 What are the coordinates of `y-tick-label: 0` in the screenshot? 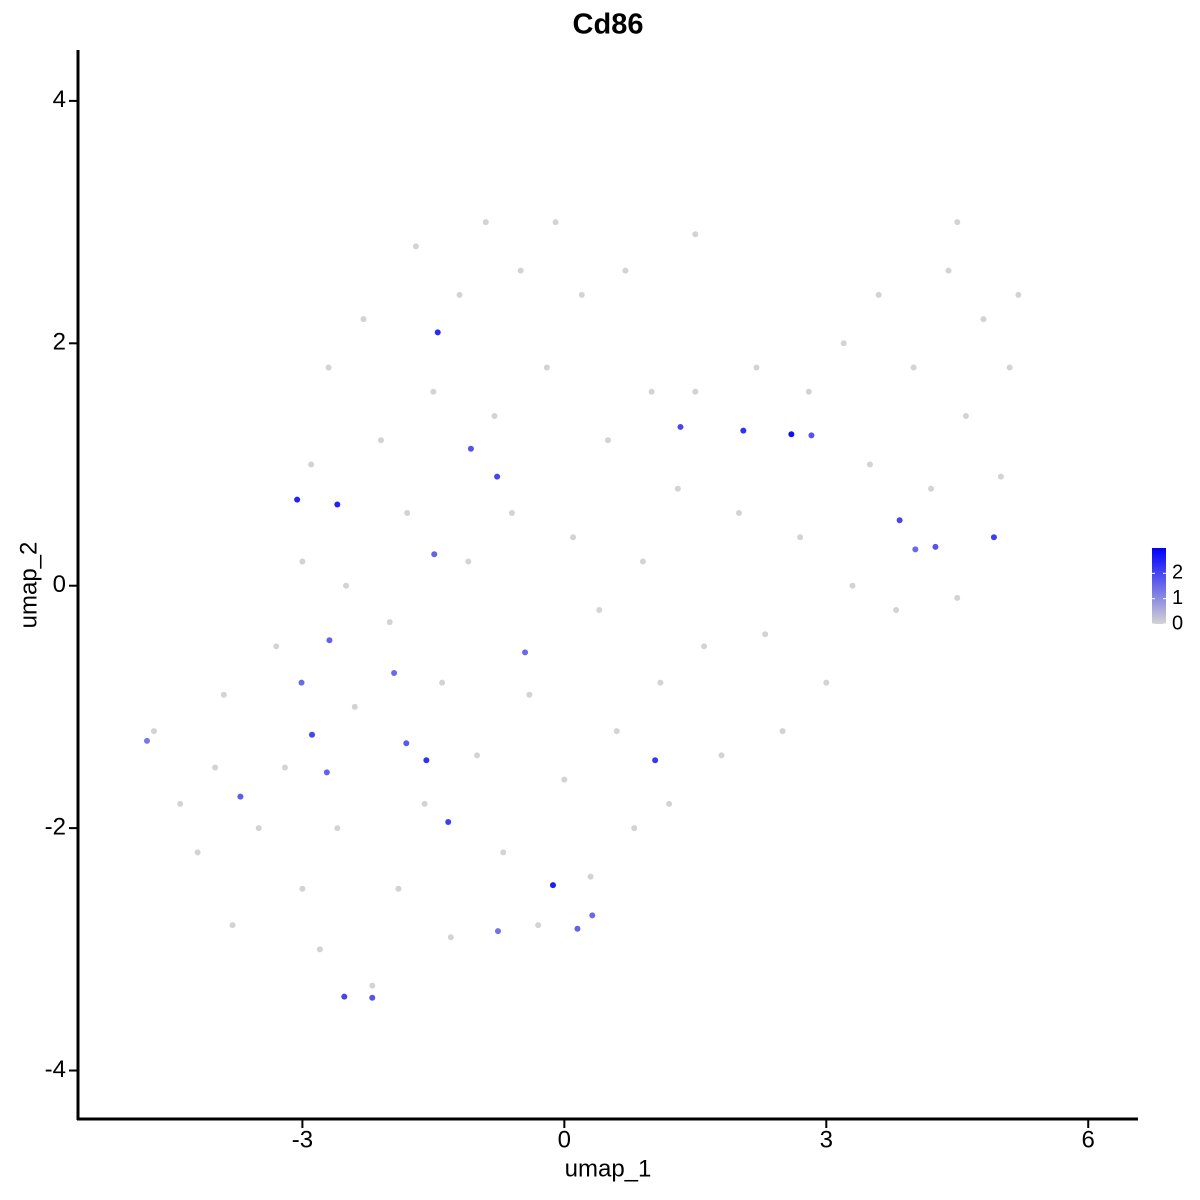 It's located at (59, 584).